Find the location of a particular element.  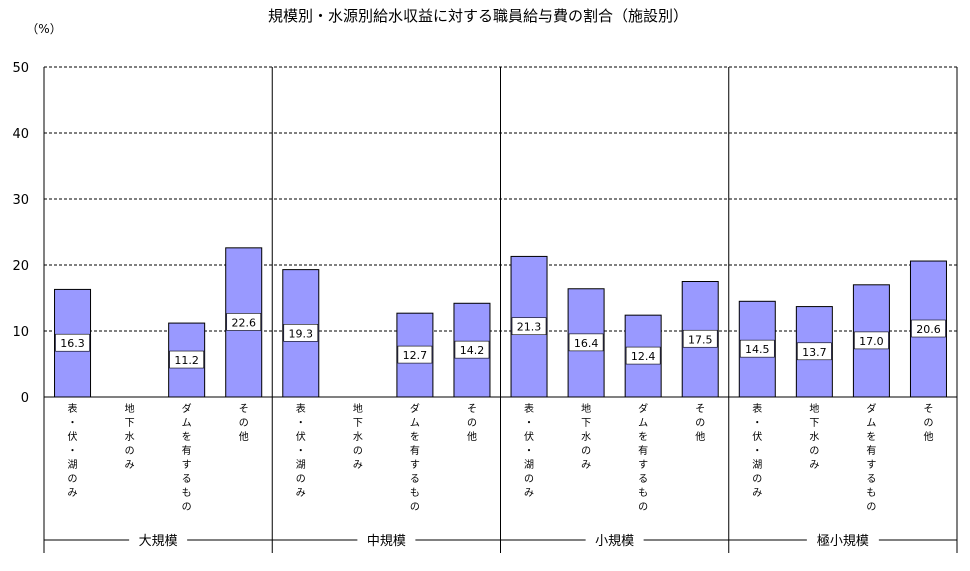

data-label: 22.6 is located at coordinates (243, 322).